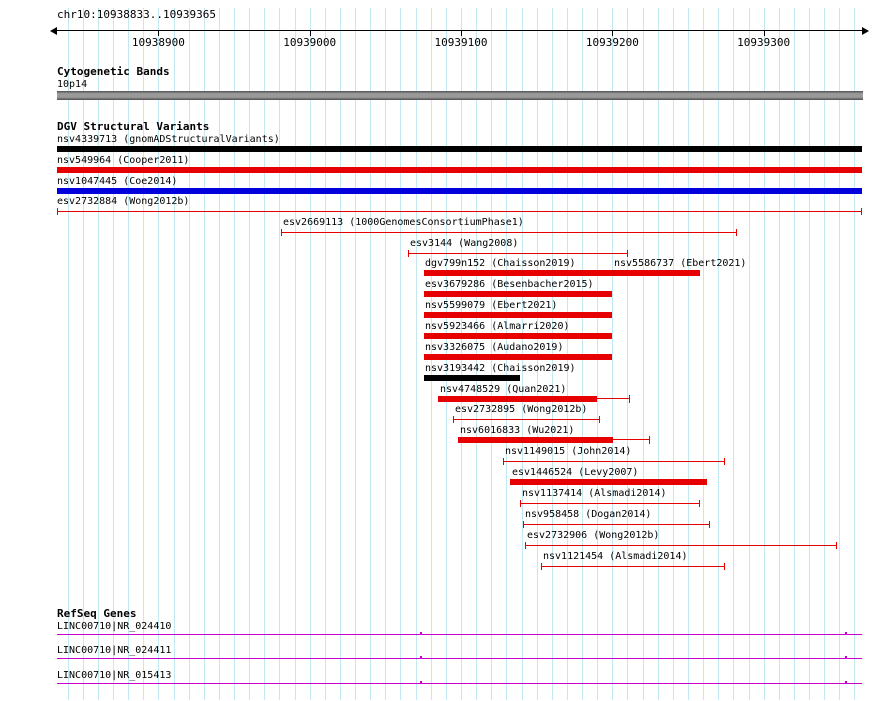  I want to click on gene-label: LINC00710|NR_024410, so click(114, 626).